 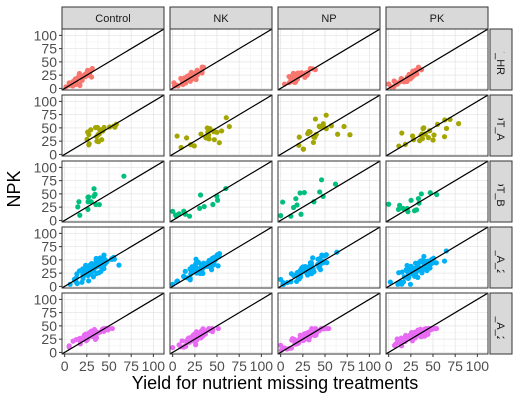 I want to click on facet-panel-control-ot-hr, so click(x=113, y=59).